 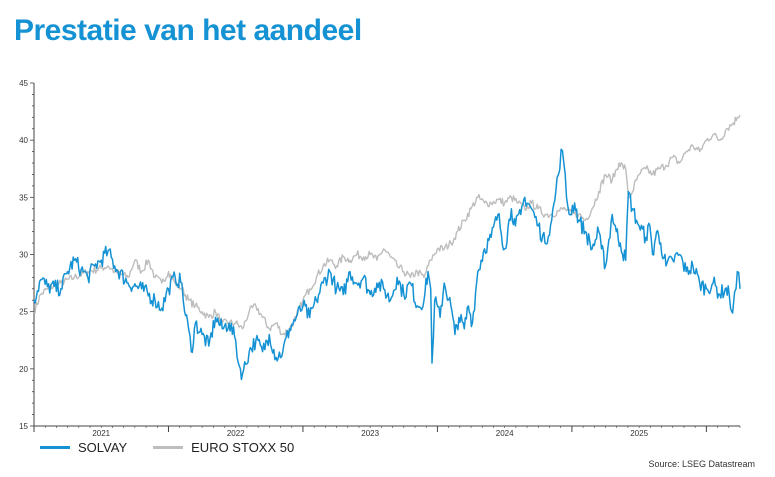 I want to click on y-tick-label: 20, so click(x=23, y=369).